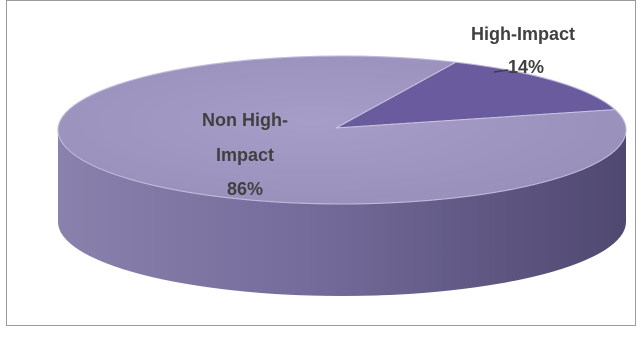  What do you see at coordinates (245, 120) in the screenshot?
I see `label-non-high-impact-line1: Non High-` at bounding box center [245, 120].